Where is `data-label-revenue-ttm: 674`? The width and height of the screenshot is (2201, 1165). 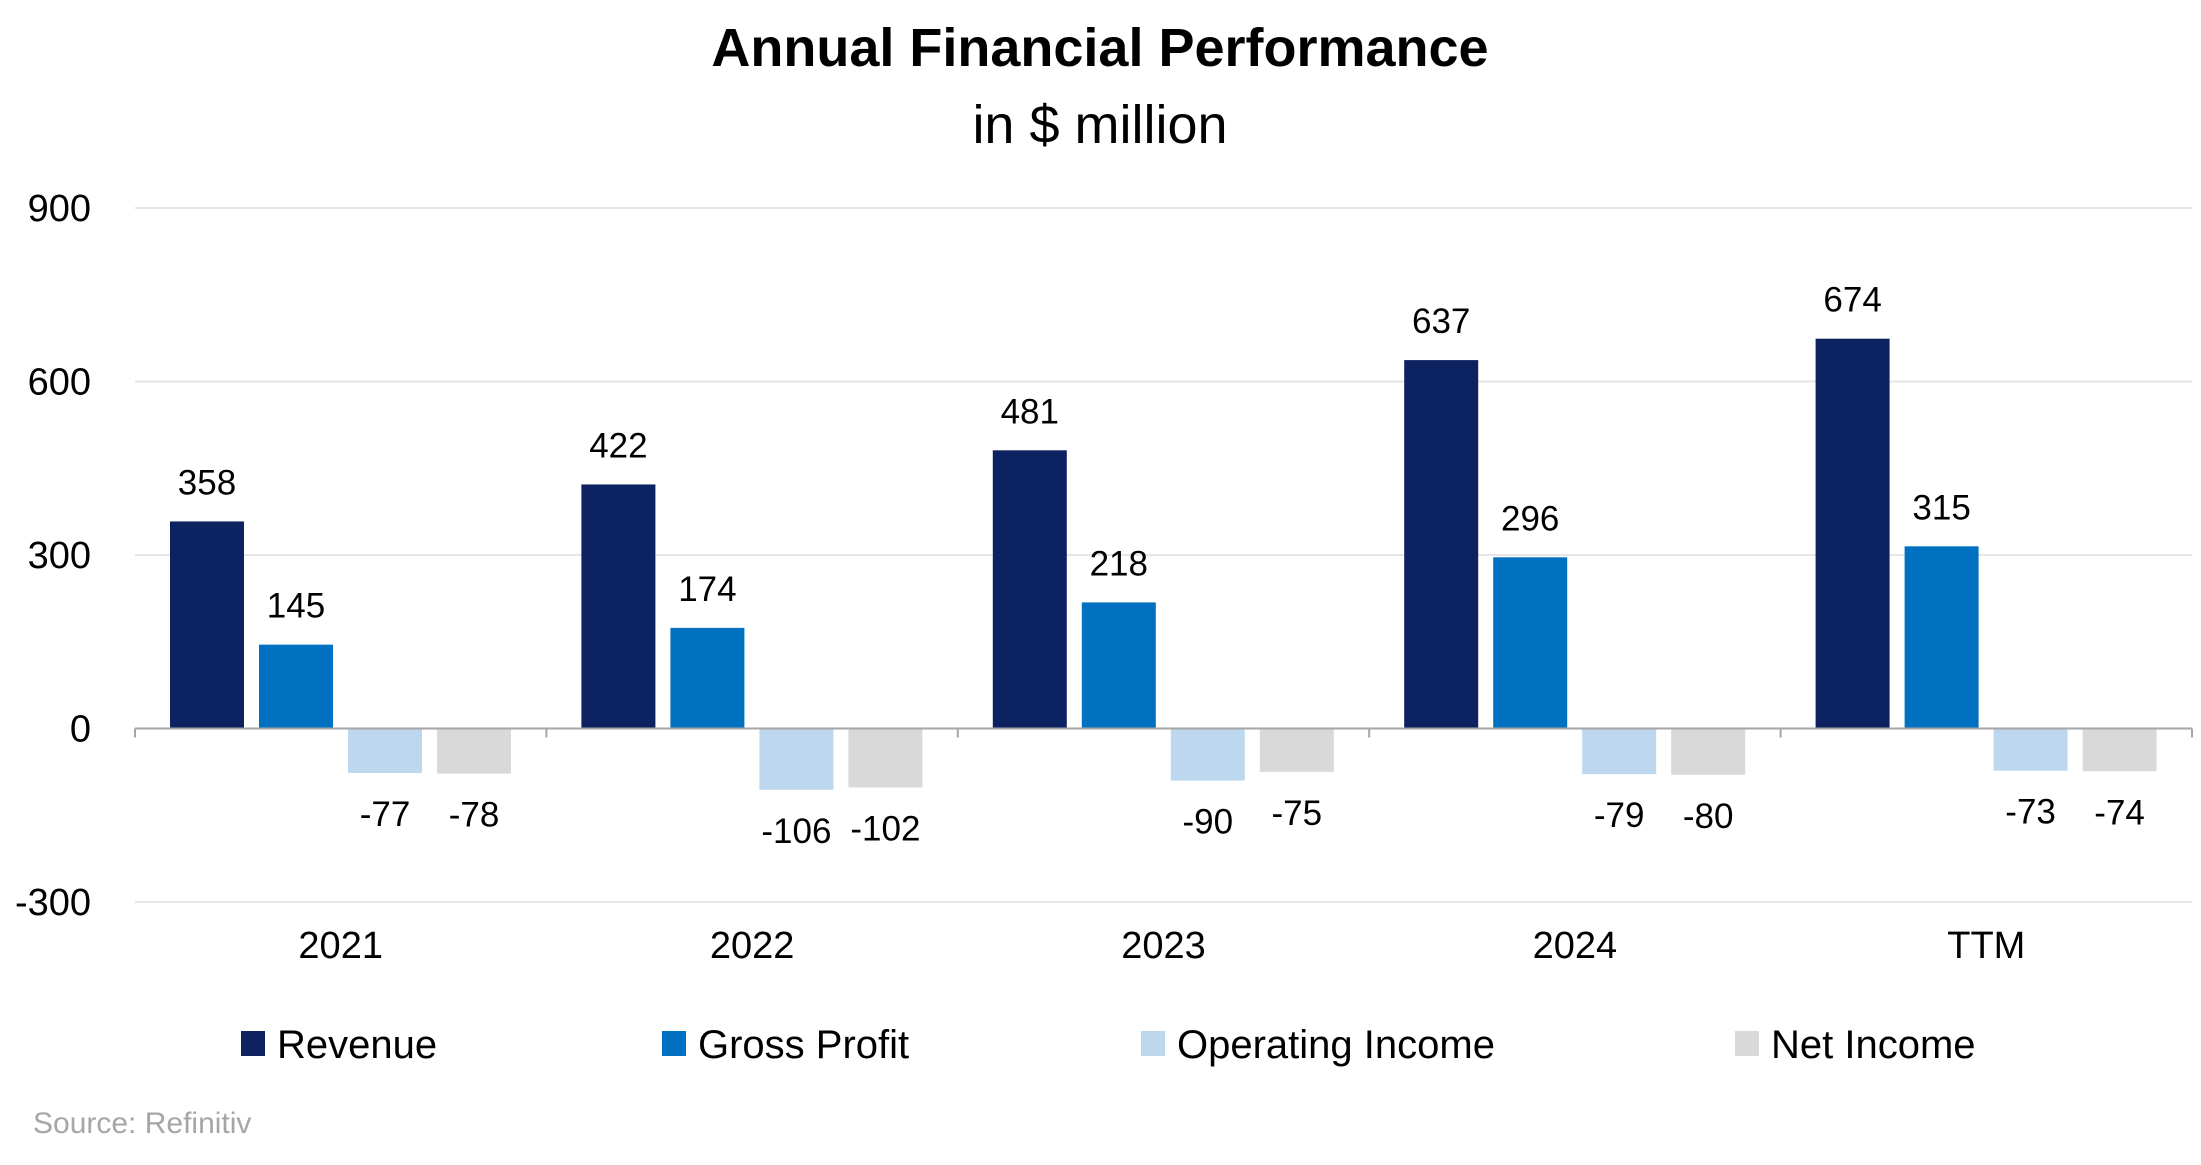 data-label-revenue-ttm: 674 is located at coordinates (1852, 300).